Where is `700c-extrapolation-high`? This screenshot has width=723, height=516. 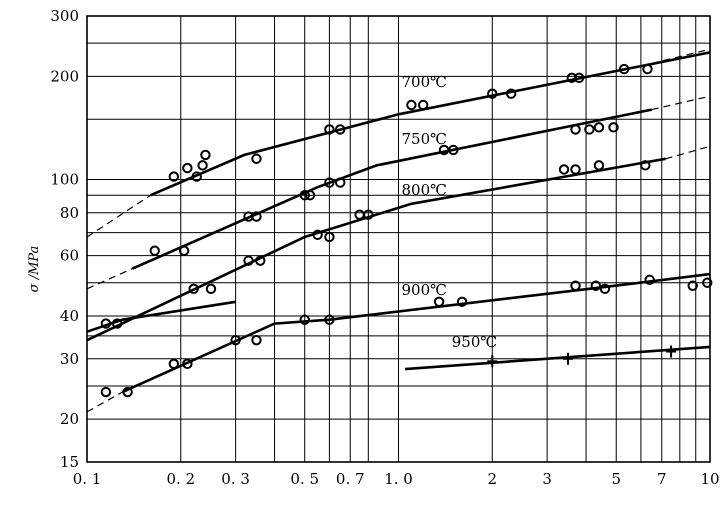 700c-extrapolation-high is located at coordinates (681, 56).